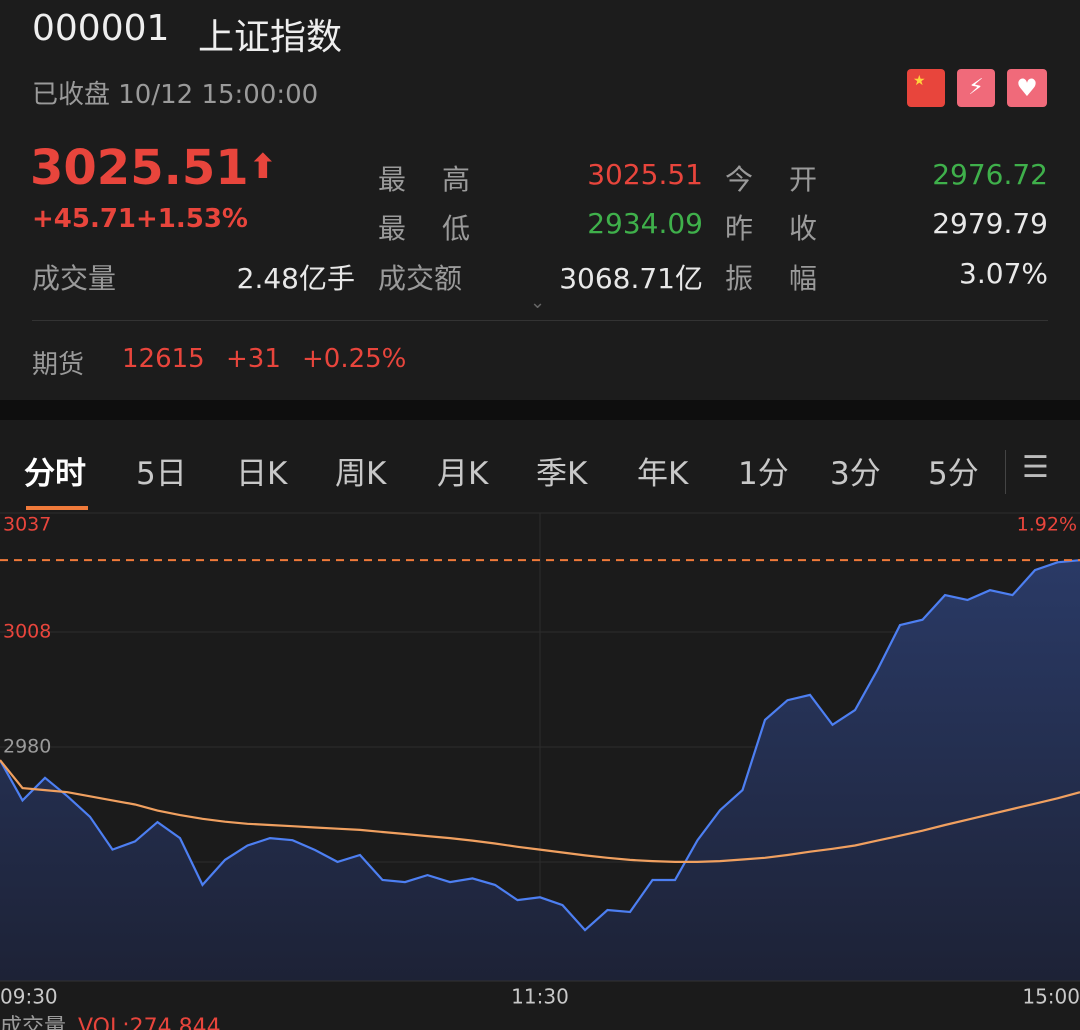 The height and width of the screenshot is (1030, 1080). What do you see at coordinates (442, 179) in the screenshot?
I see `stat-label: 最高` at bounding box center [442, 179].